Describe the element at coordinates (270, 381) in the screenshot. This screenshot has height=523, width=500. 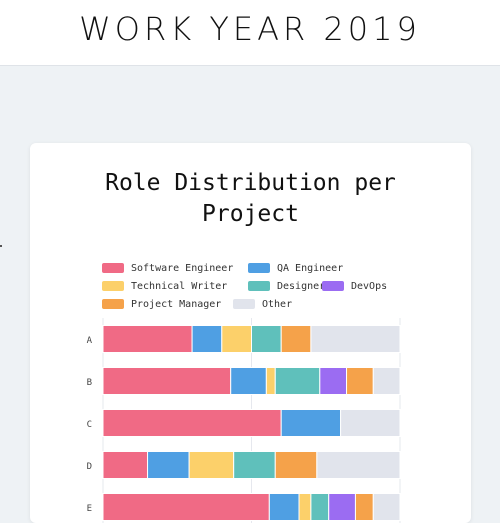
I see `bar-b-technical-writer` at that location.